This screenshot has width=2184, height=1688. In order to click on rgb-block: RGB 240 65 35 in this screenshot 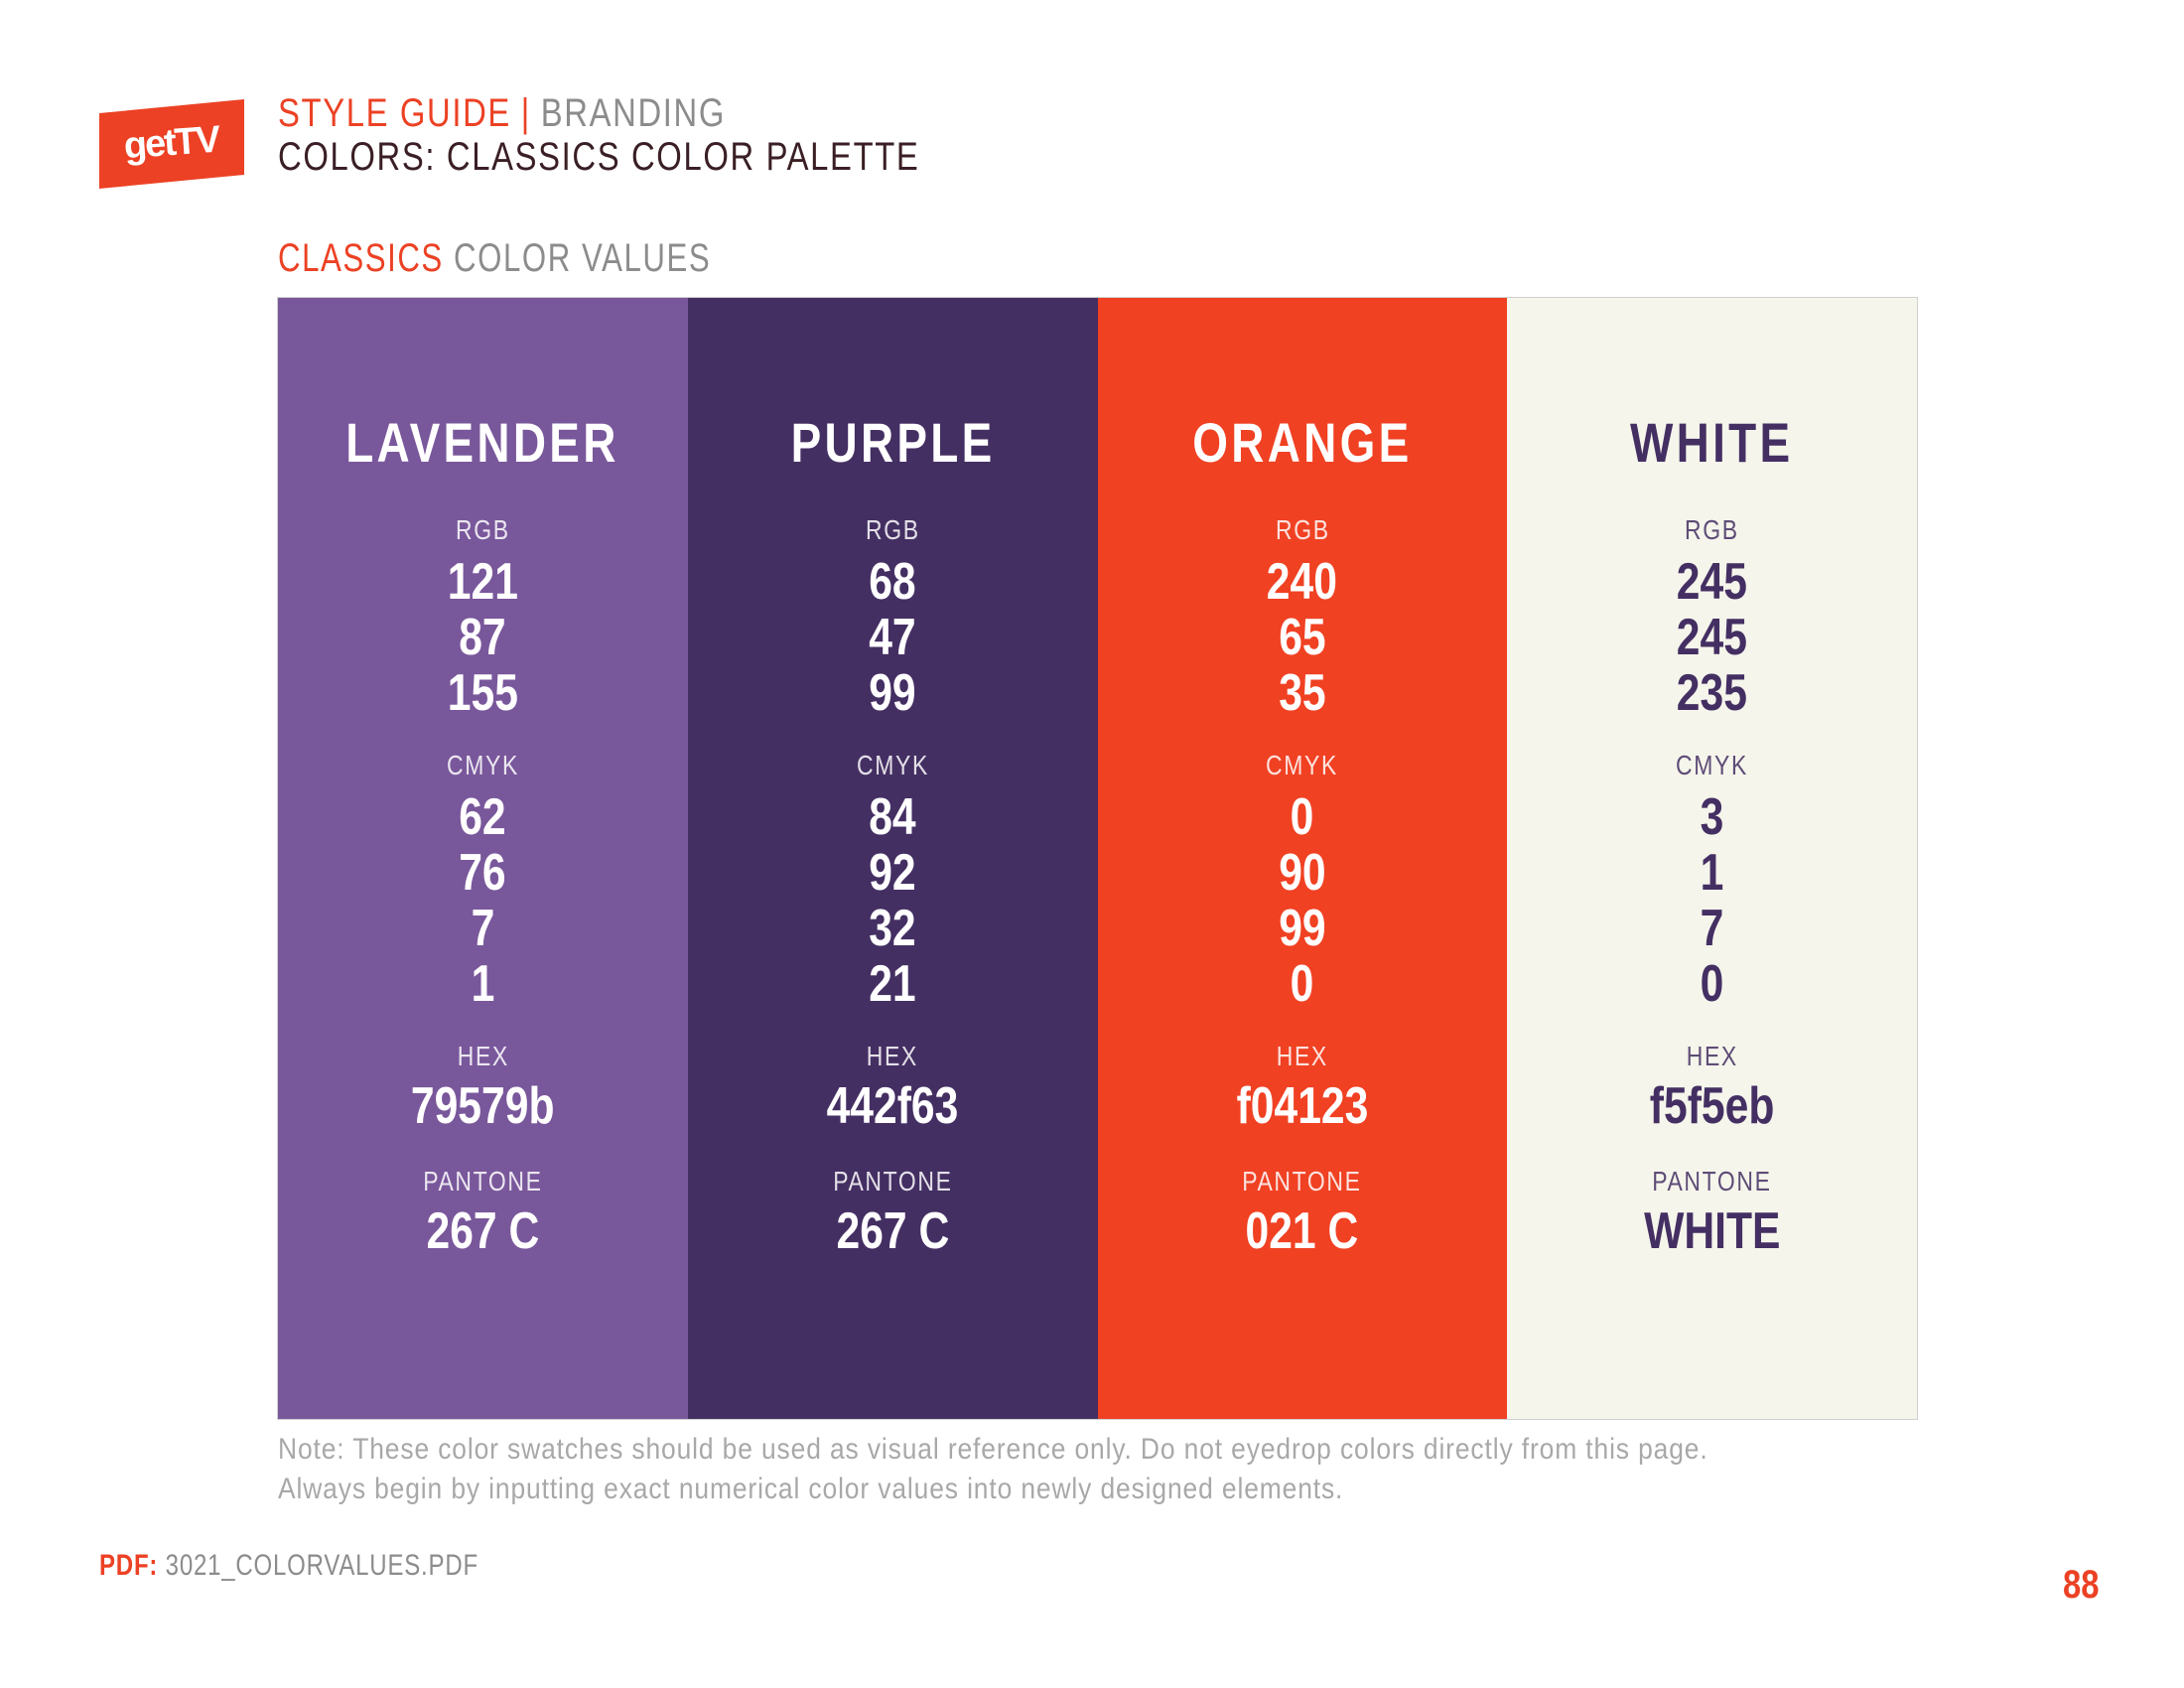, I will do `click(1303, 618)`.